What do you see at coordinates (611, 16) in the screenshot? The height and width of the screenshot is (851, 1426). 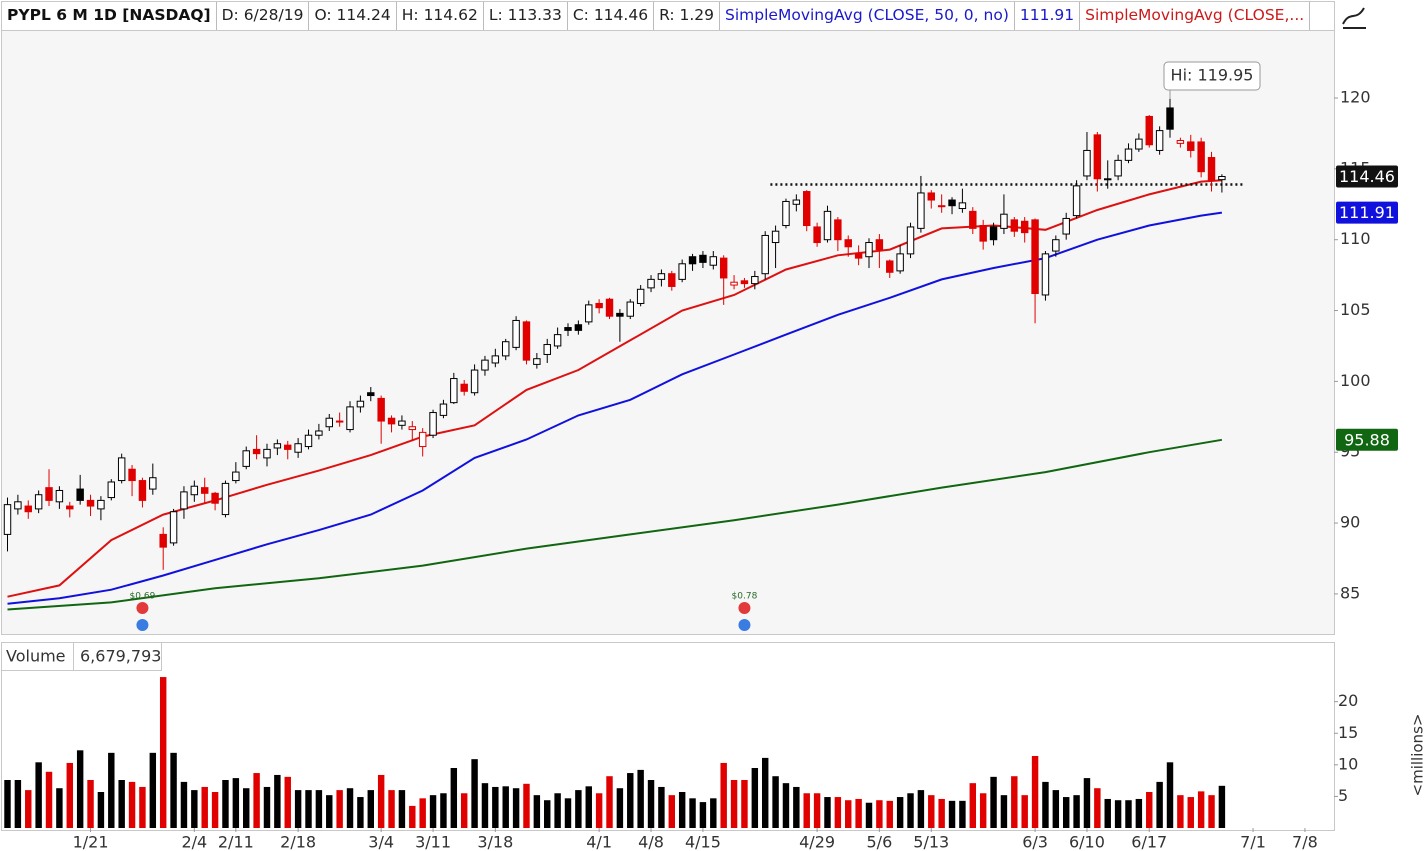 I see `header-item: C: 114.46` at bounding box center [611, 16].